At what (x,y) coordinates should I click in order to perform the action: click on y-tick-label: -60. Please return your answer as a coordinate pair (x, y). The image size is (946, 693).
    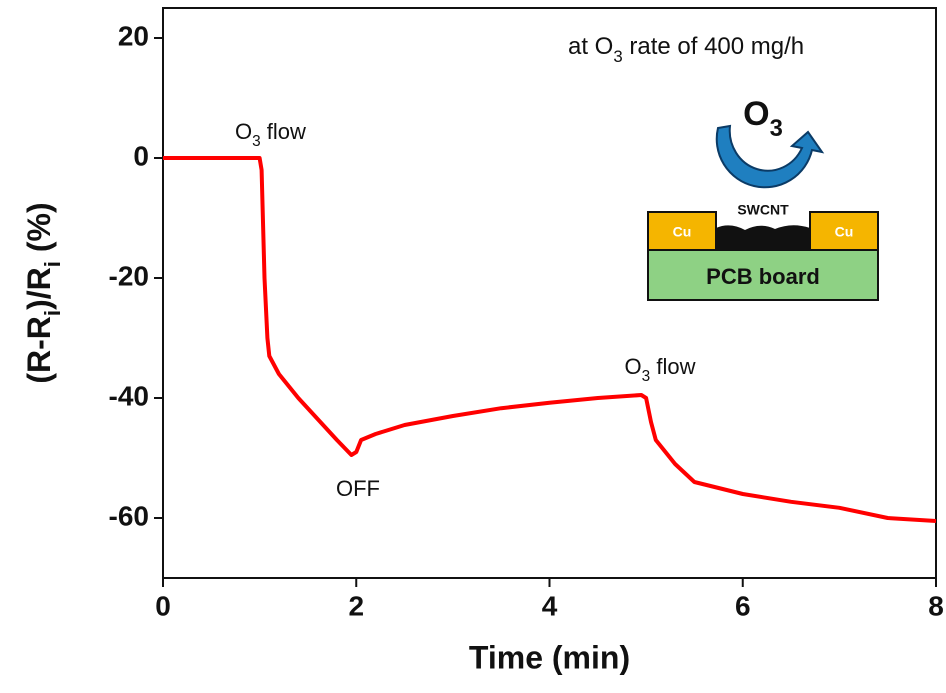
    Looking at the image, I should click on (129, 515).